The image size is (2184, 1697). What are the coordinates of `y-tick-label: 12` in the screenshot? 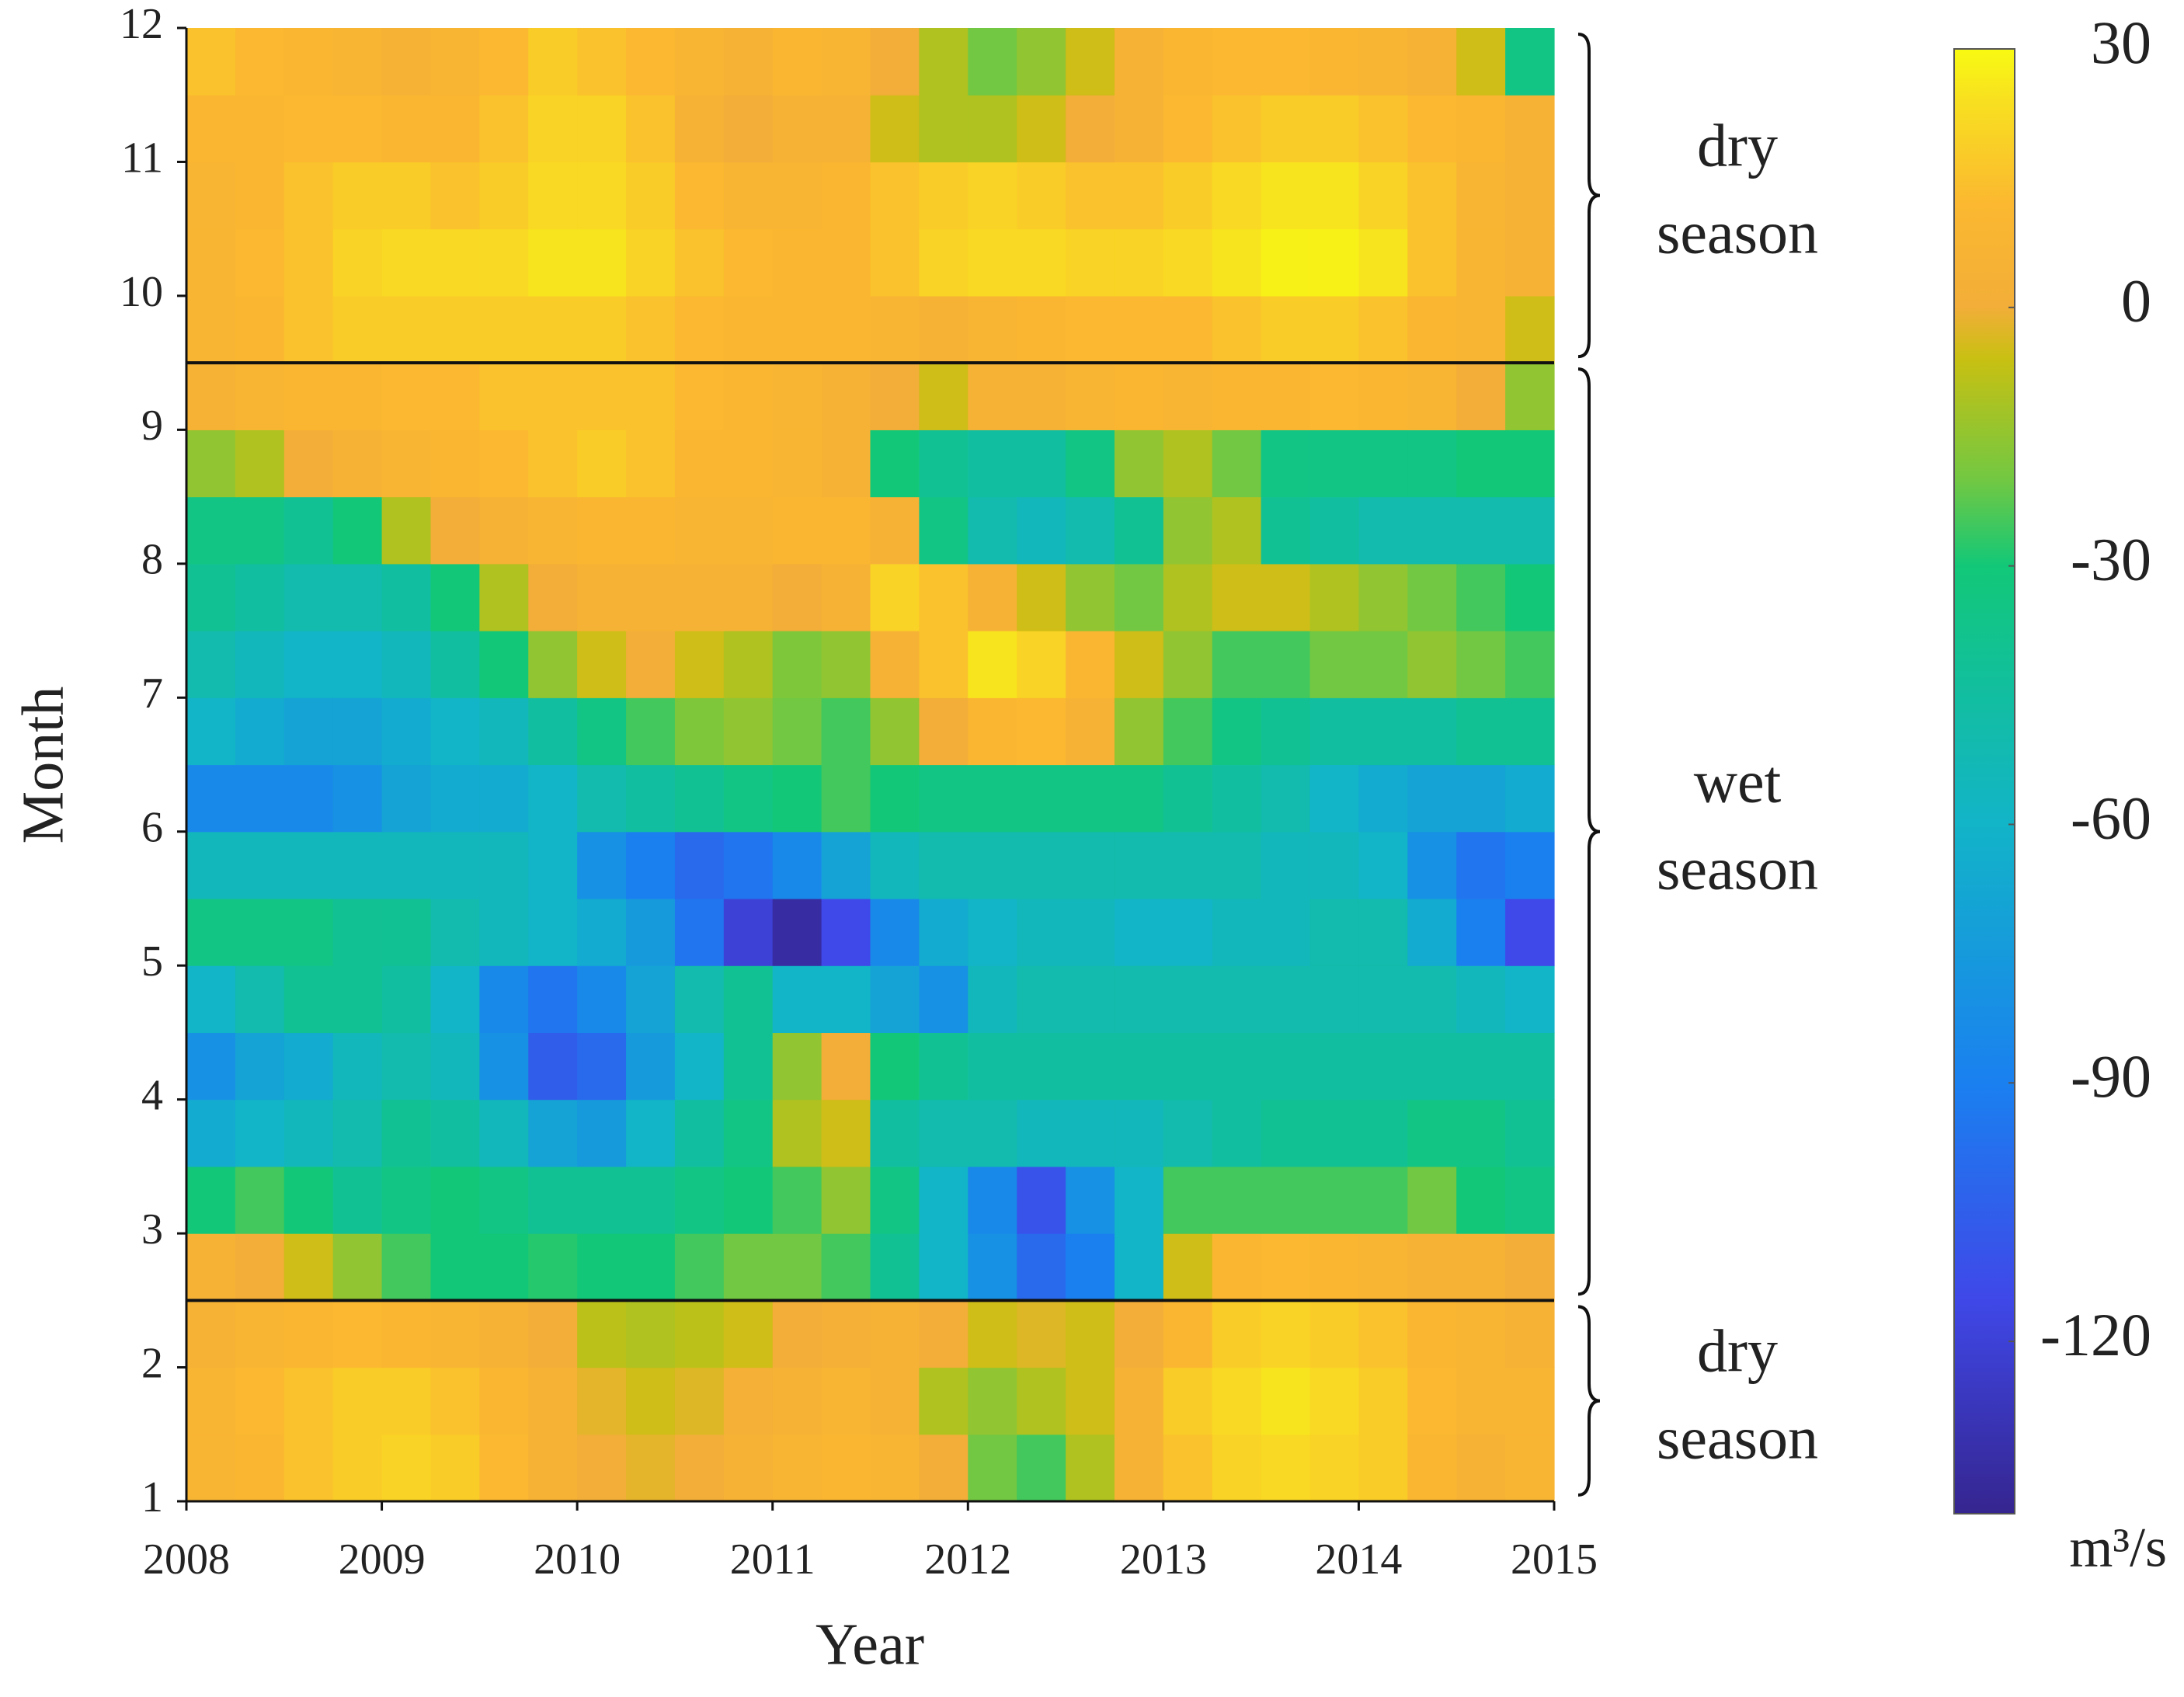 It's located at (142, 24).